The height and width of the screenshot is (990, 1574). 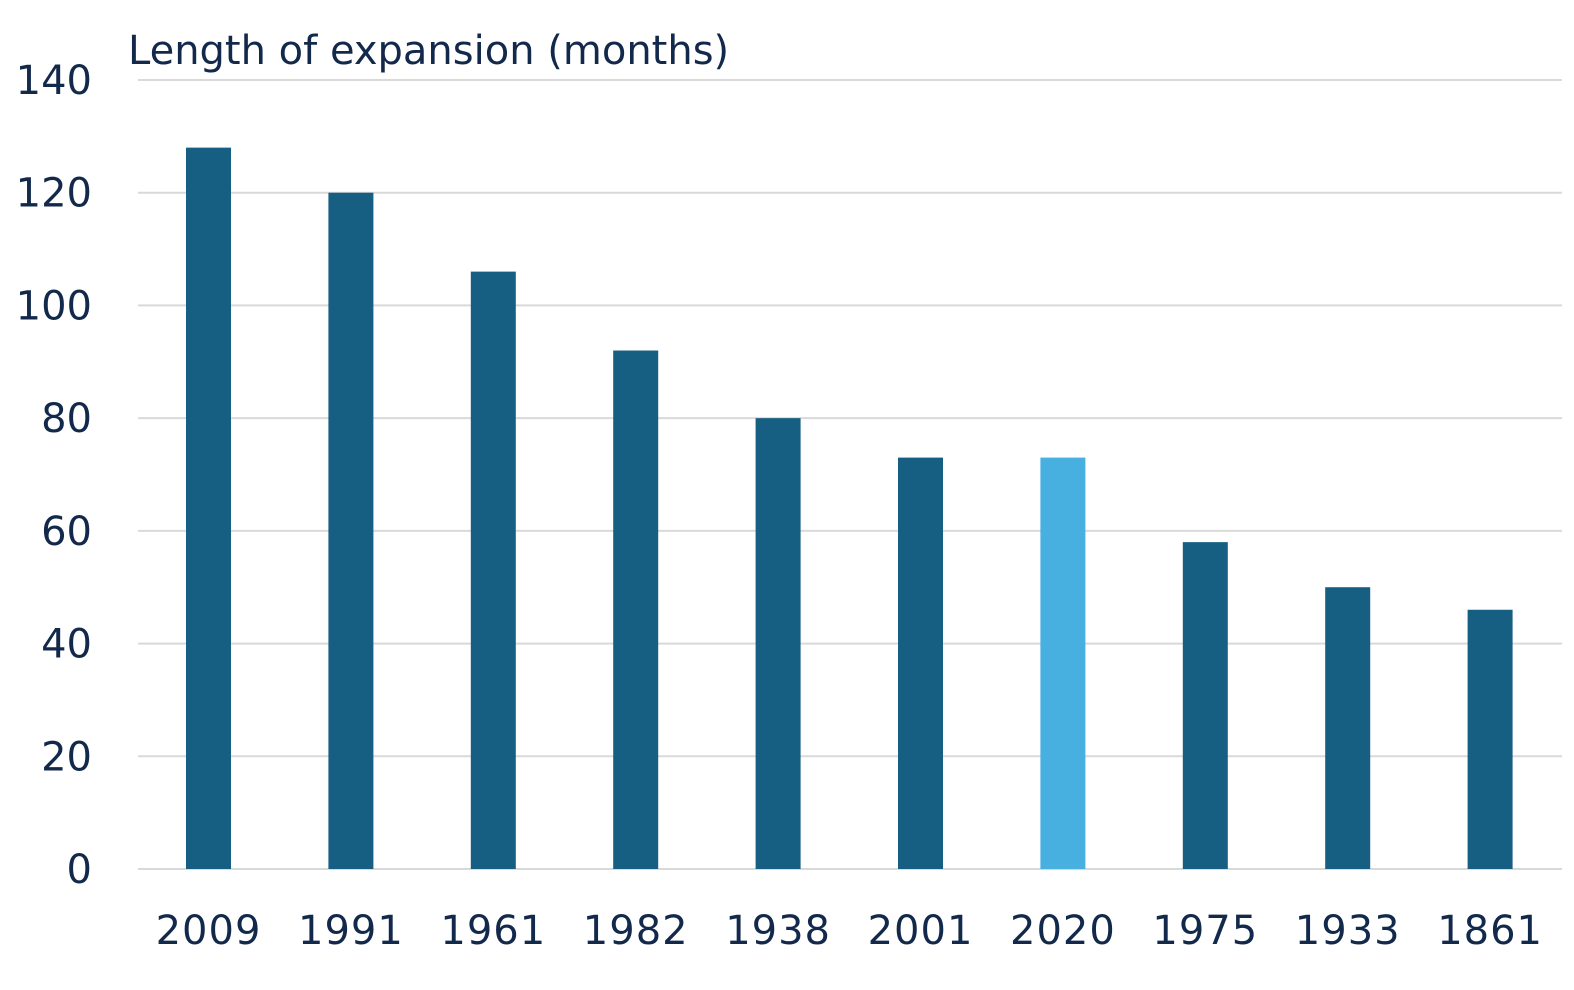 What do you see at coordinates (920, 663) in the screenshot?
I see `bar-2001` at bounding box center [920, 663].